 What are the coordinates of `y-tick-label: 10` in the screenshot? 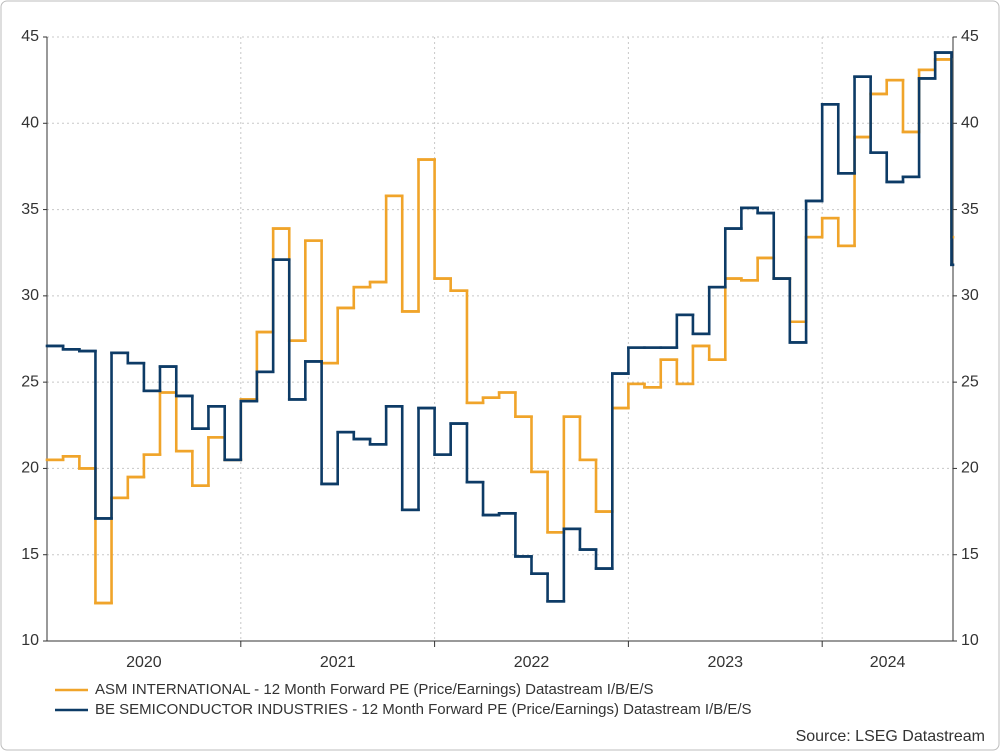 It's located at (30, 640).